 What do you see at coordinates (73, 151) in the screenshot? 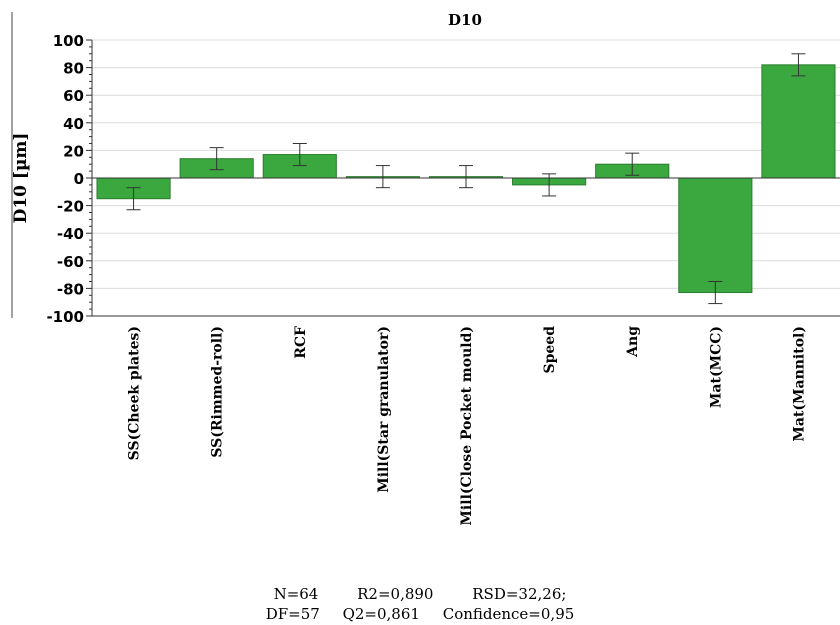
I see `y-tick-label: 20` at bounding box center [73, 151].